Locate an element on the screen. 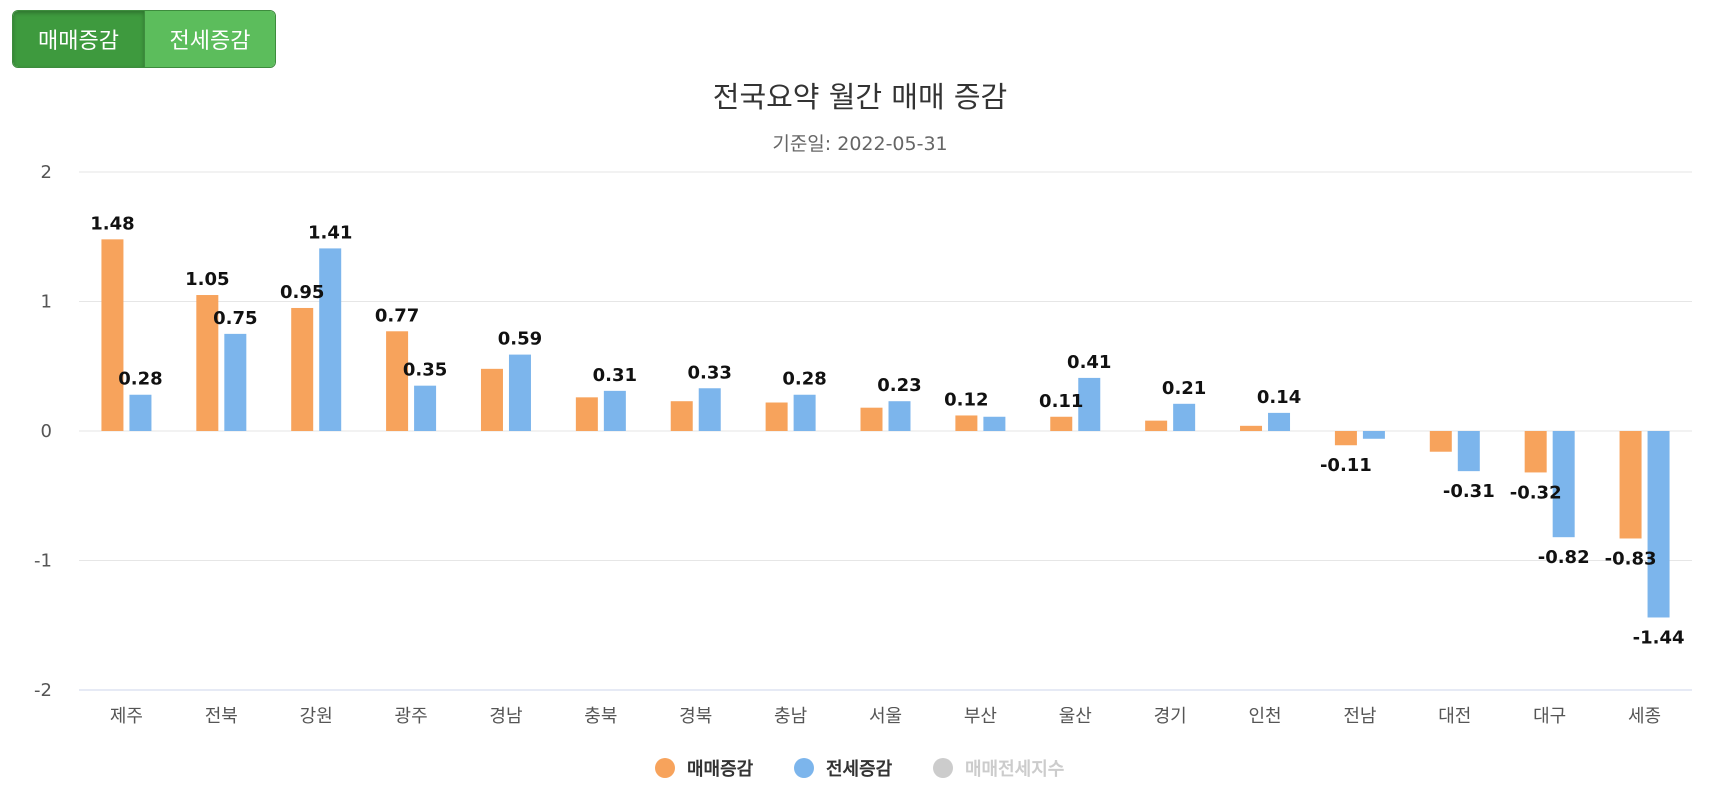  data-label: -0.11 is located at coordinates (1346, 465).